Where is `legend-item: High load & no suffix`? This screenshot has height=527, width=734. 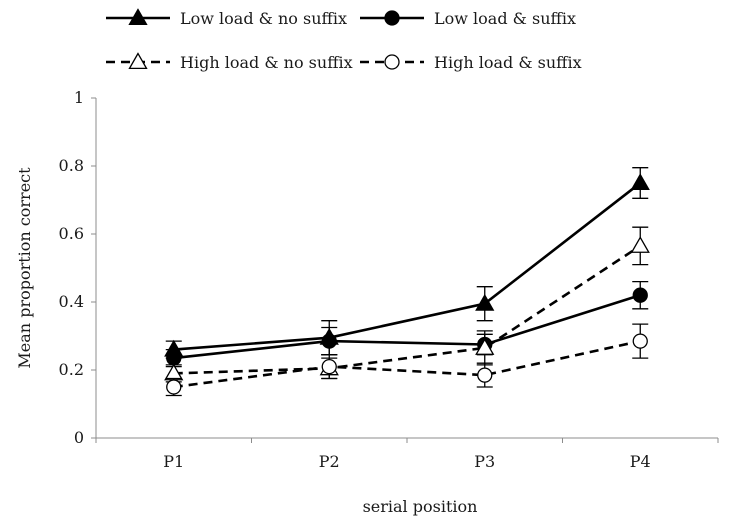 legend-item: High load & no suffix is located at coordinates (229, 62).